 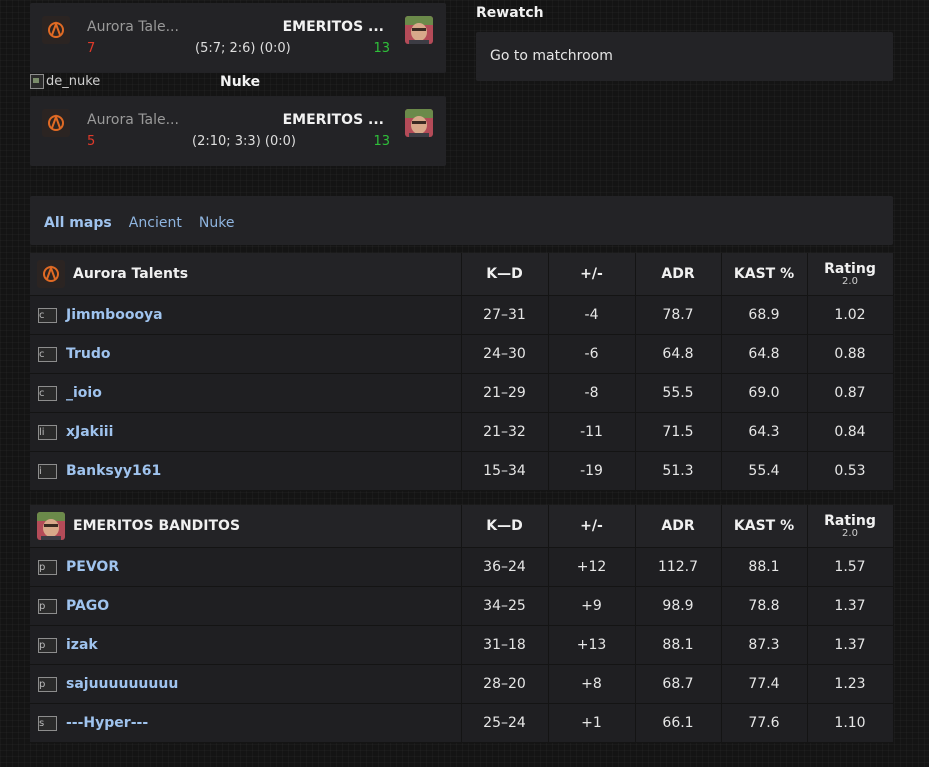 I want to click on half-scores: (5:7; 2:6) (0:0), so click(x=243, y=48).